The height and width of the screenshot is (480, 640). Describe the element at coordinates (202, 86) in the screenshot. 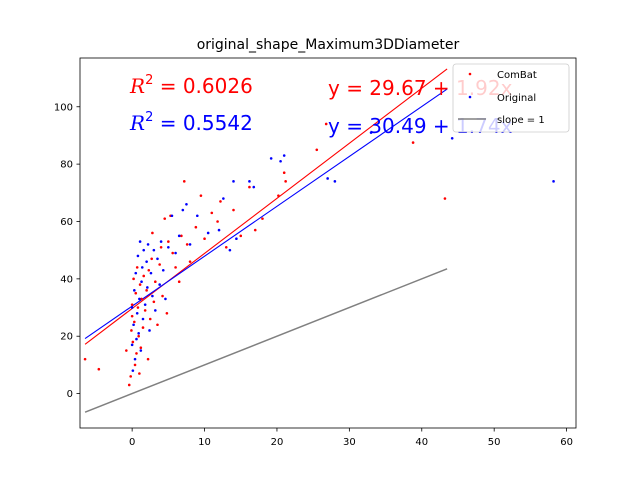

I see `r2-combat-value: = 0.6026` at that location.